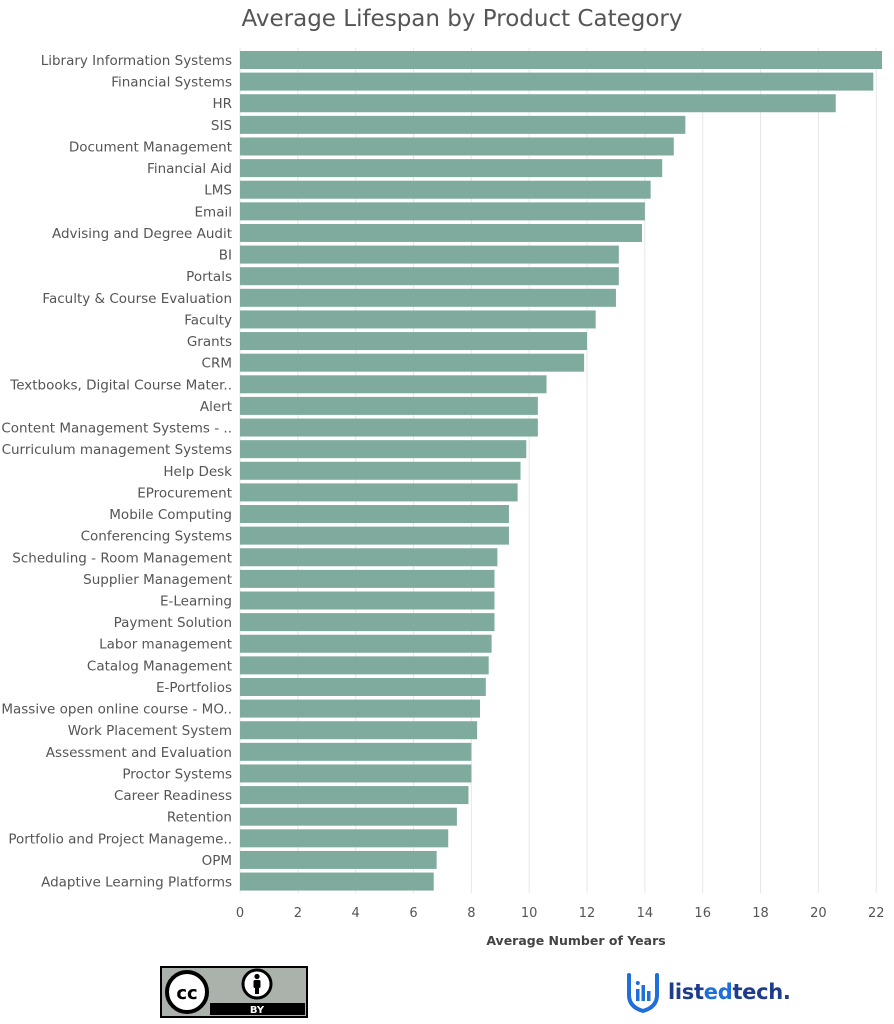 Image resolution: width=894 pixels, height=1024 pixels. I want to click on x-tick-label: 14, so click(645, 913).